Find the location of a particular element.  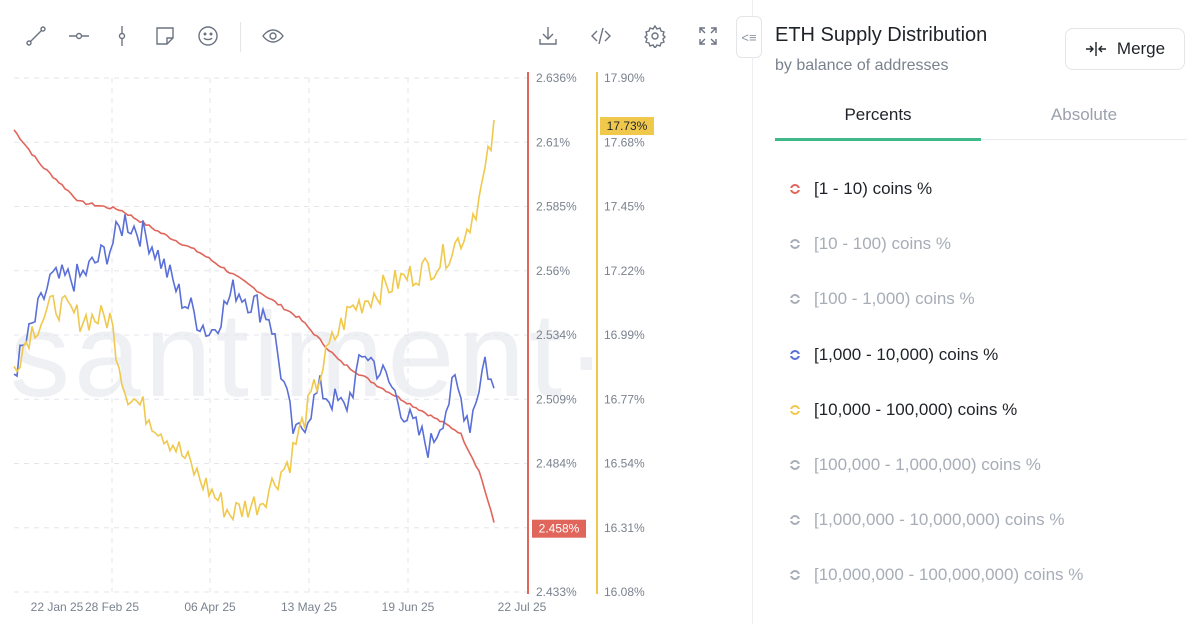

merge-button: Merge is located at coordinates (1125, 49).